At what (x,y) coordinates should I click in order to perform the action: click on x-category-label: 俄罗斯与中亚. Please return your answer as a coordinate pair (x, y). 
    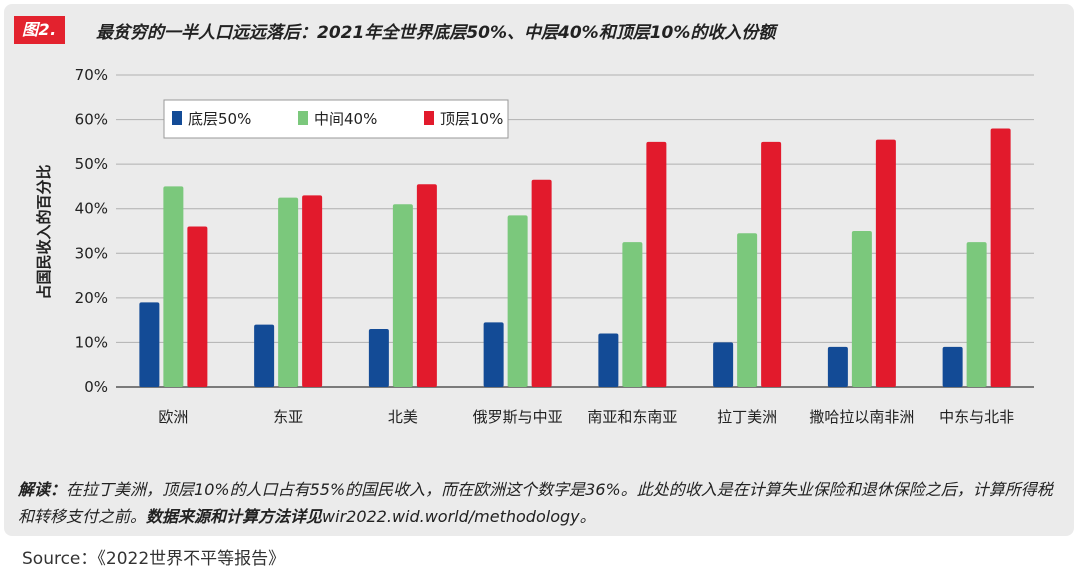
    Looking at the image, I should click on (518, 417).